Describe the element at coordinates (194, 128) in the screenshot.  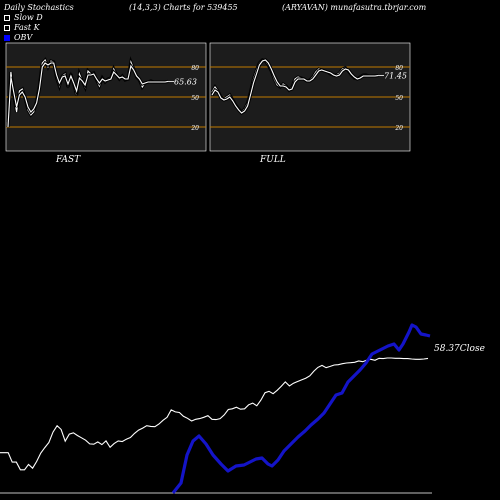
I see `fast-y-tick-20: 20` at that location.